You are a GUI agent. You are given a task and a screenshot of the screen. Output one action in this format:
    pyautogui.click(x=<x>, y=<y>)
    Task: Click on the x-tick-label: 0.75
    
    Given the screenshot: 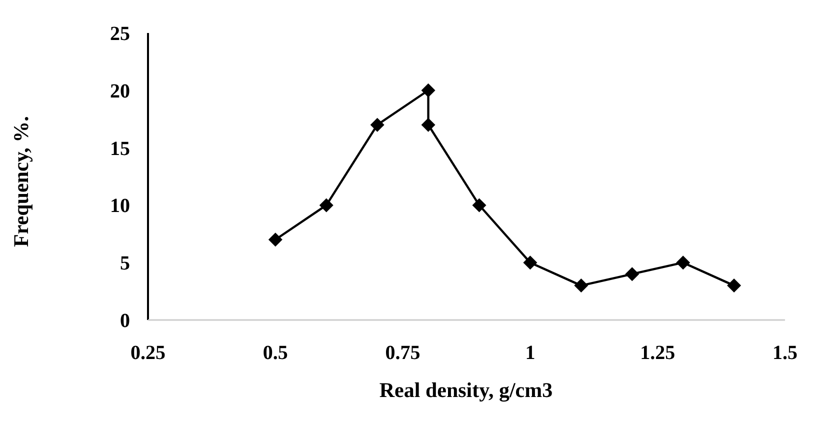 What is the action you would take?
    pyautogui.click(x=402, y=353)
    